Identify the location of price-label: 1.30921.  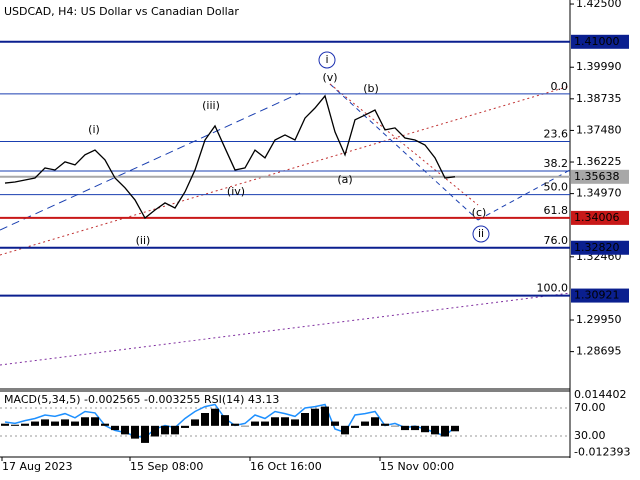
(597, 295).